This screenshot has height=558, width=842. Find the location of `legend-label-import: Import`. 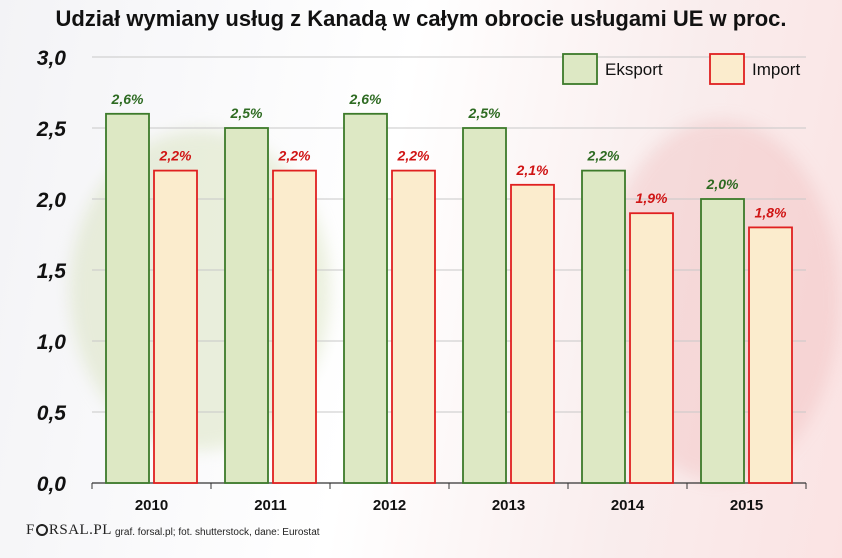

legend-label-import: Import is located at coordinates (776, 69).